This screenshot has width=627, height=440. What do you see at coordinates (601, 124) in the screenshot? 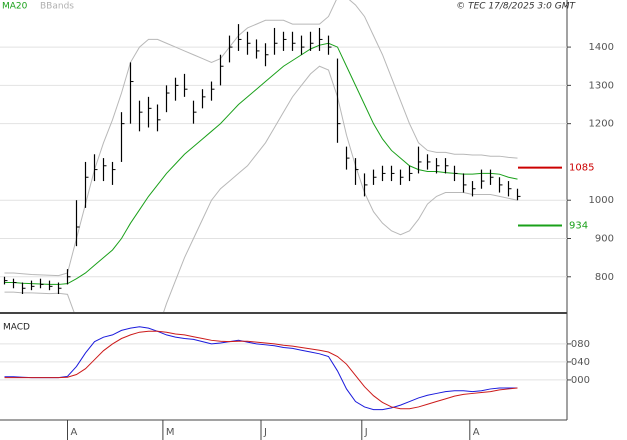
I see `y-tick-label: 1200` at bounding box center [601, 124].